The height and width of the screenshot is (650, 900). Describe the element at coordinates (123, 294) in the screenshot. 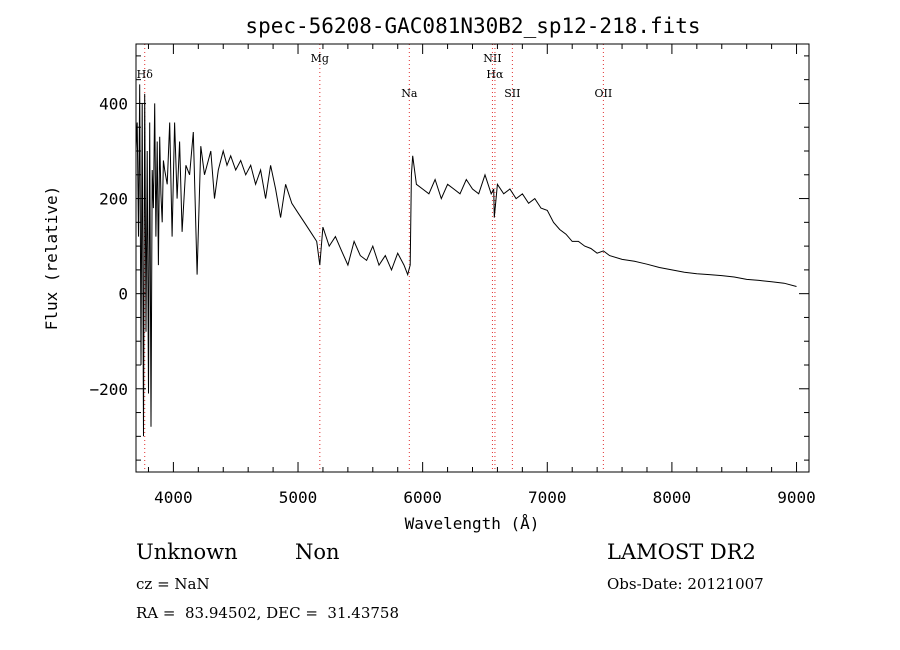

I see `y-tick-label: 0` at that location.